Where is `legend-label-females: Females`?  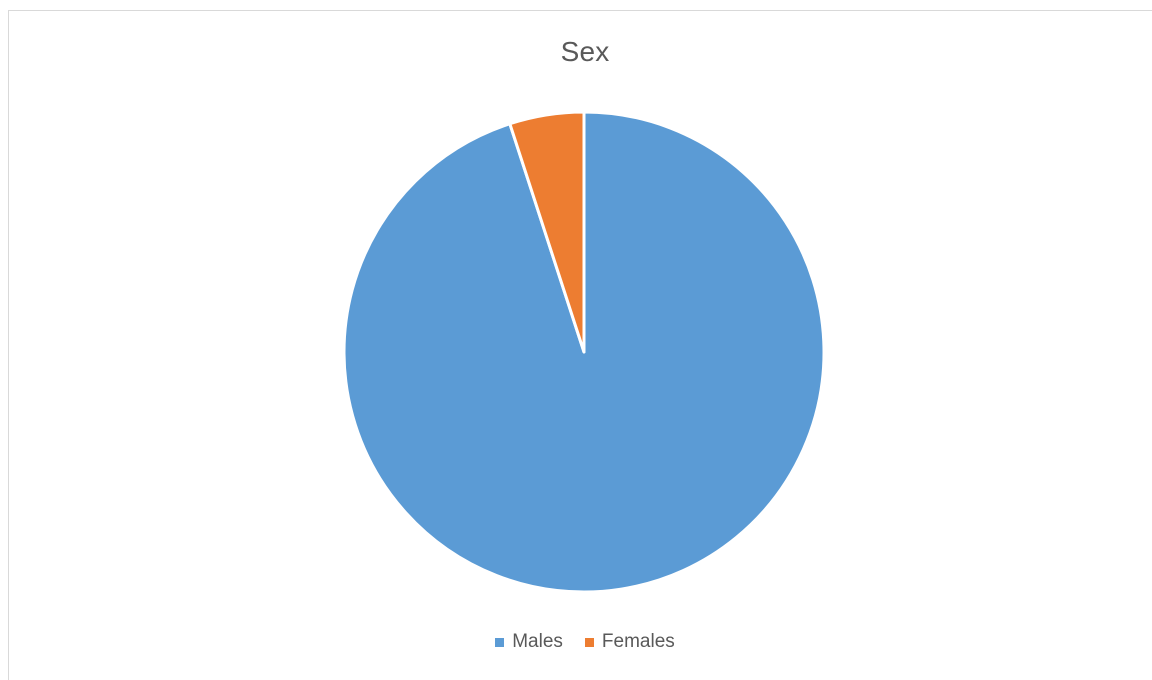 legend-label-females: Females is located at coordinates (638, 641).